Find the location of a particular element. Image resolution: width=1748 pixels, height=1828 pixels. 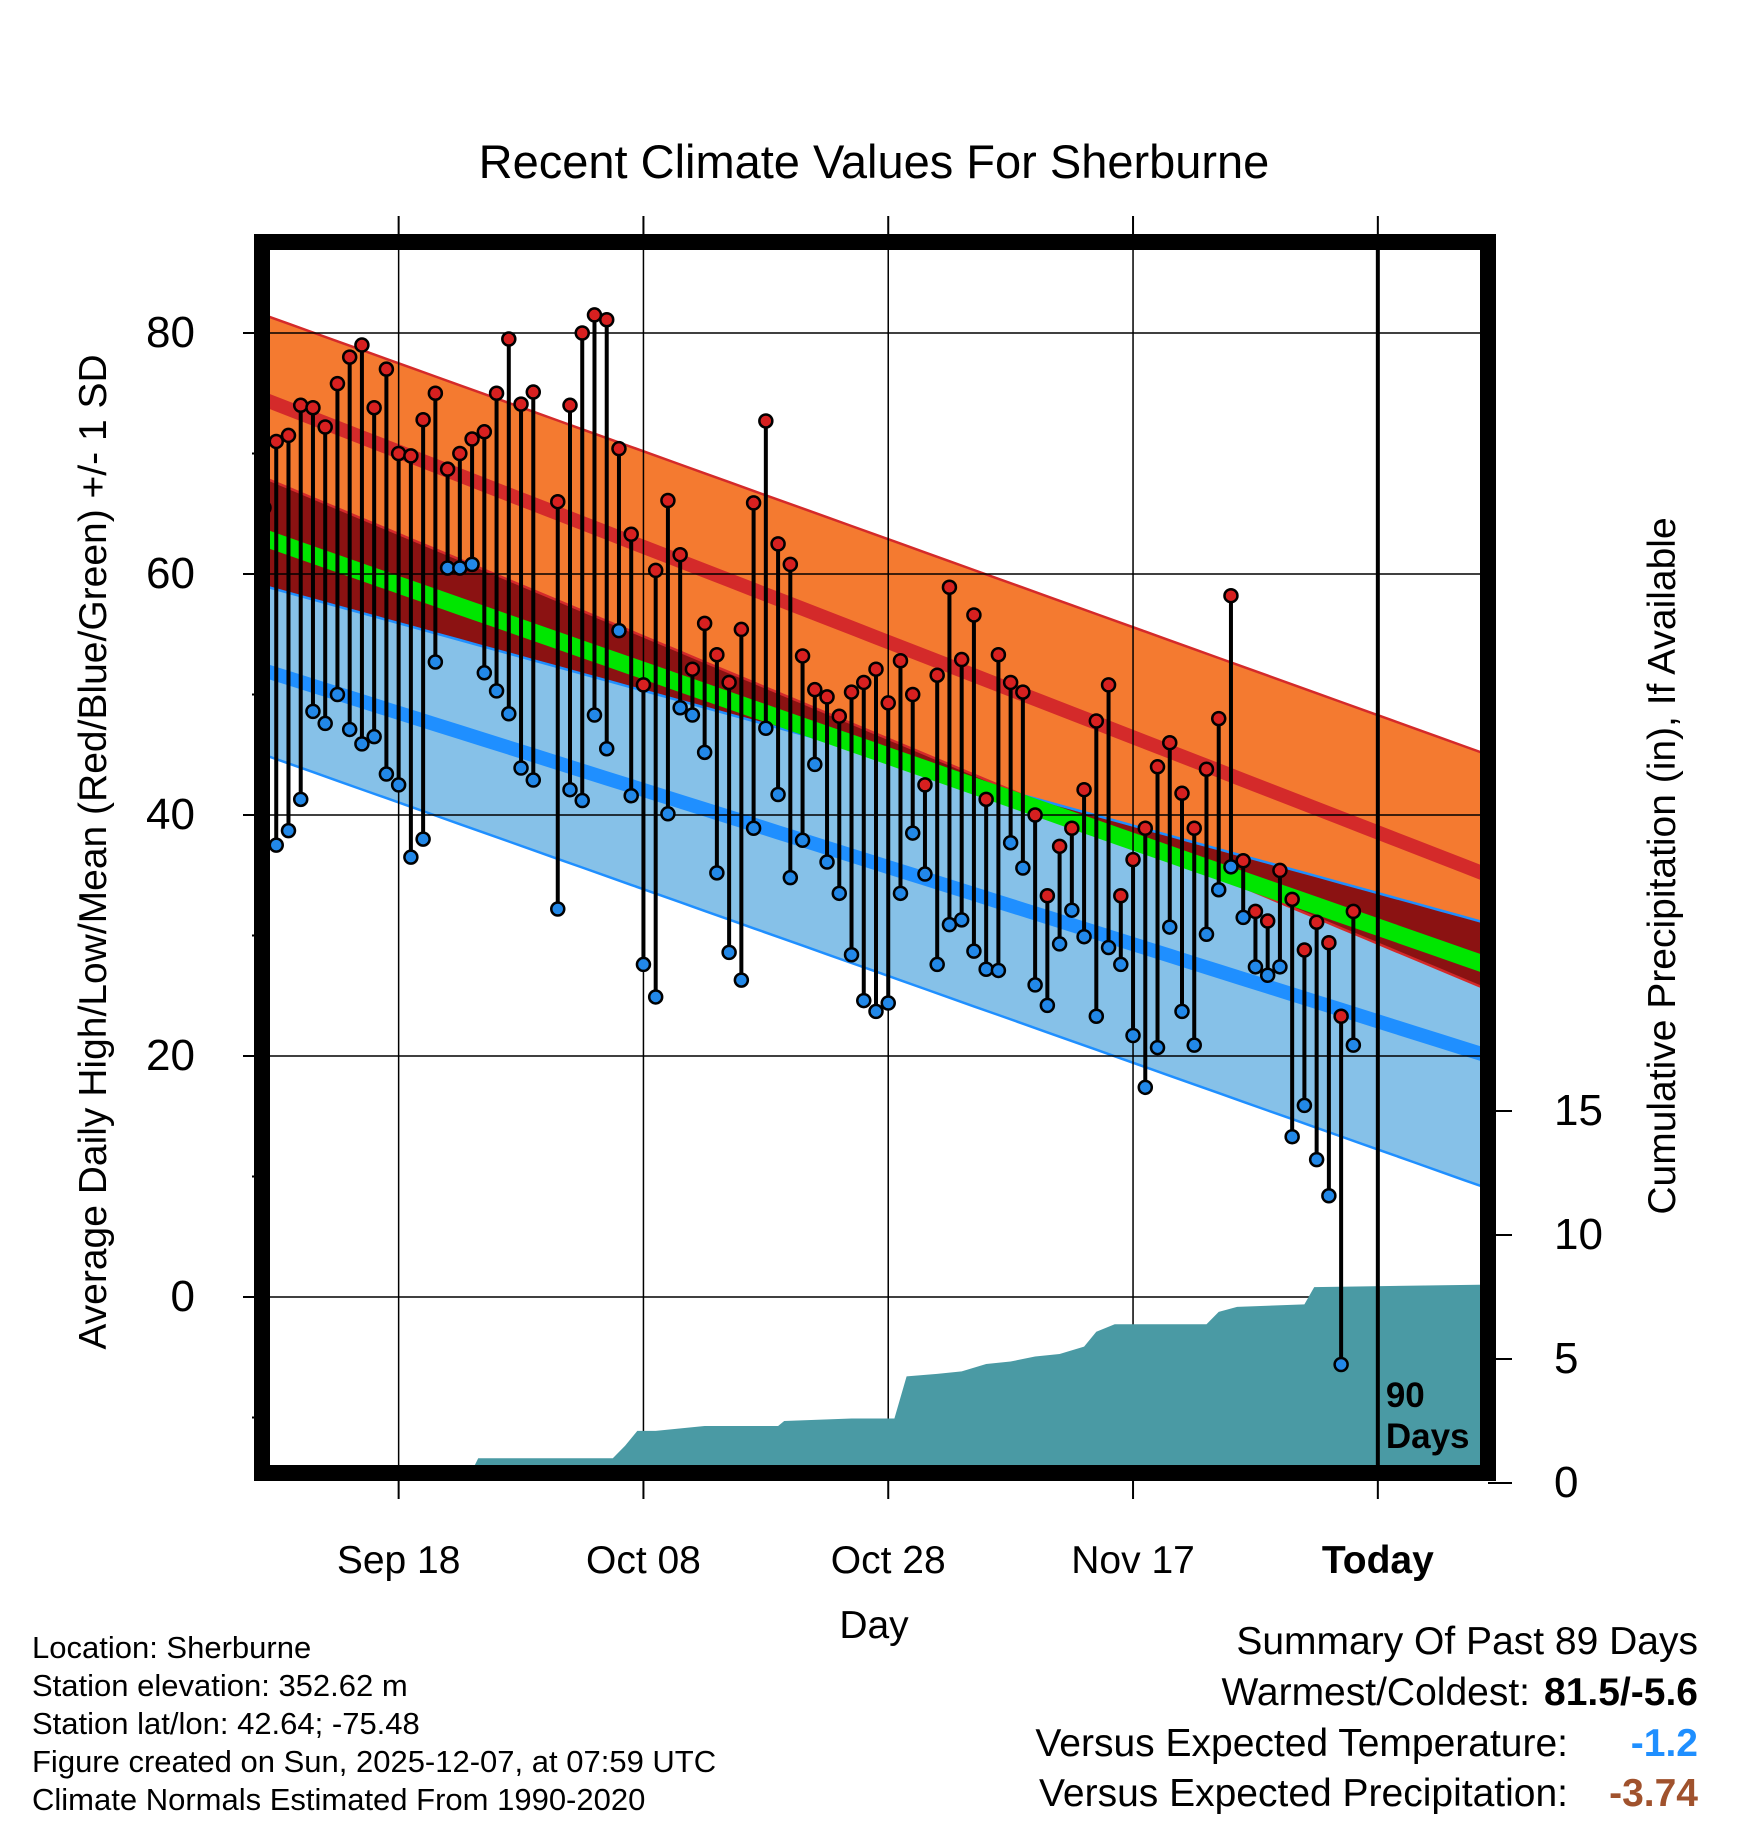

temp-anomaly-label: Versus Expected Temperature: is located at coordinates (1301, 1743).